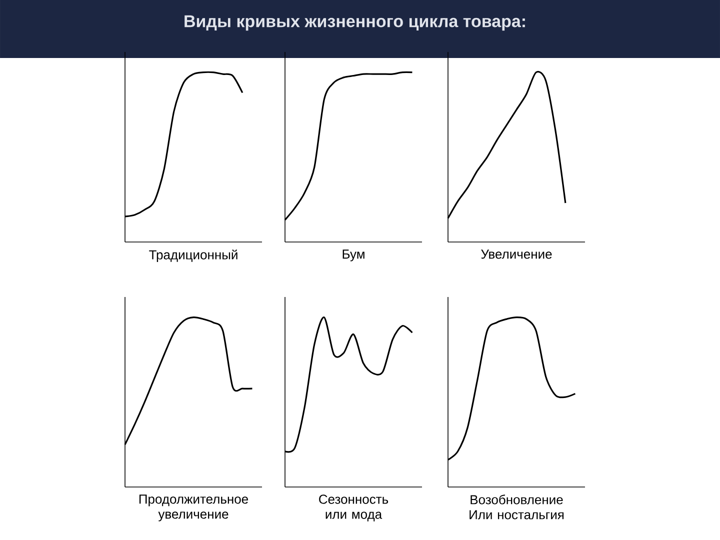 The image size is (720, 540). What do you see at coordinates (354, 23) in the screenshot?
I see `text: Виды кривых жизненного цикла товара:` at bounding box center [354, 23].